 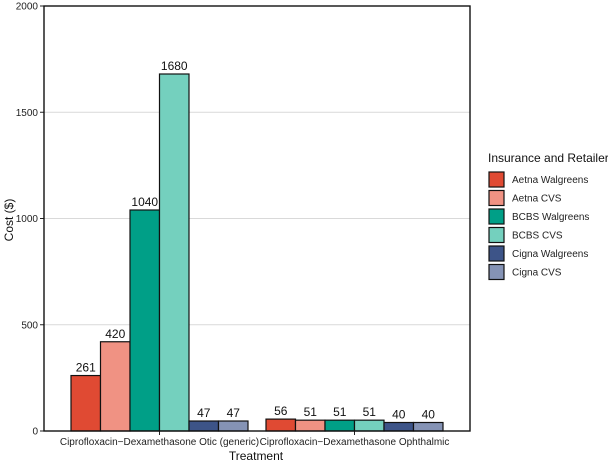 I want to click on x-axis-title: Treatment, so click(x=256, y=456).